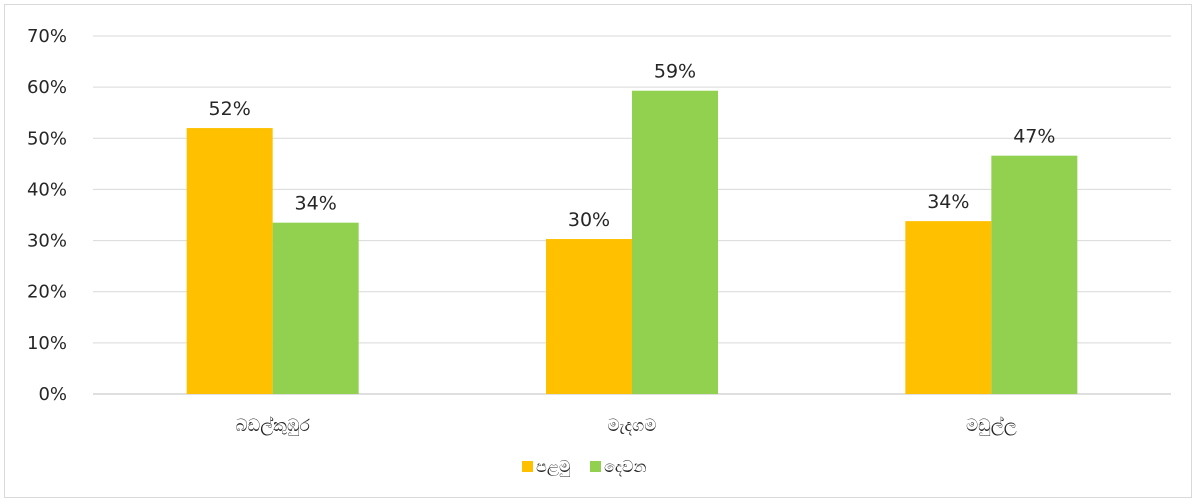 This screenshot has width=1198, height=504. Describe the element at coordinates (47, 189) in the screenshot. I see `y-tick-label: 40%` at that location.